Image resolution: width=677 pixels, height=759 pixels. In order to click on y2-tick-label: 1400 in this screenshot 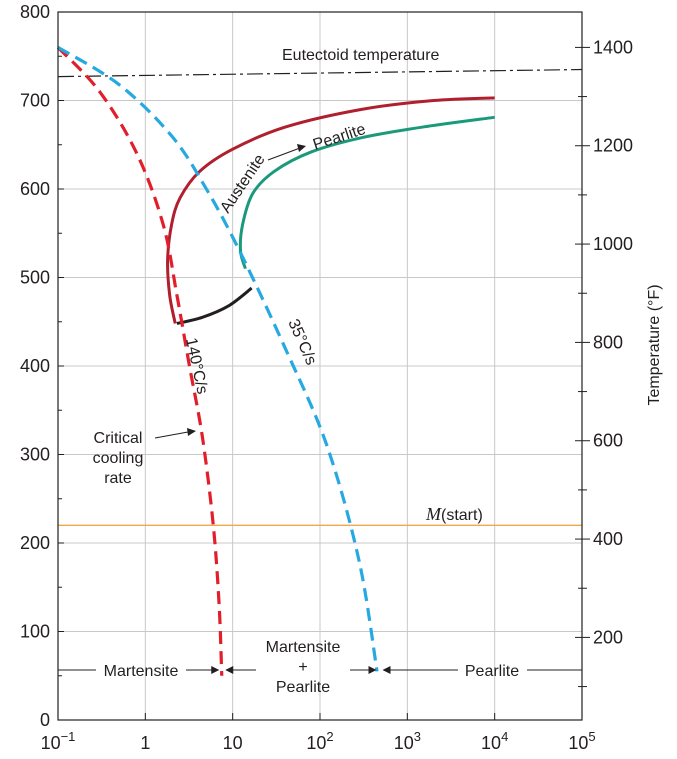, I will do `click(613, 47)`.